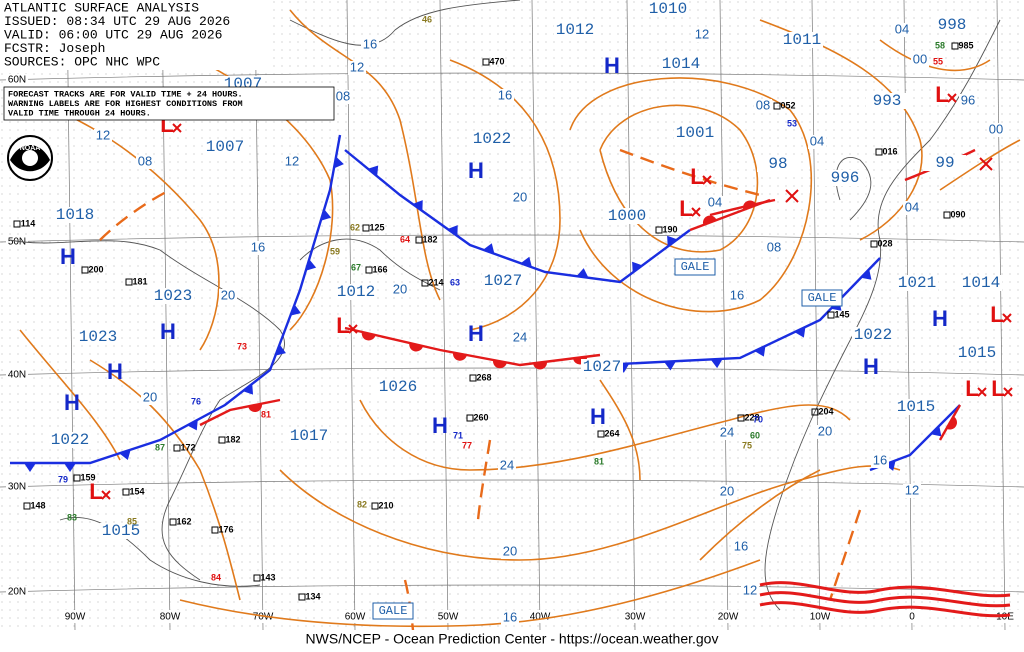  I want to click on station-value: 172, so click(187, 447).